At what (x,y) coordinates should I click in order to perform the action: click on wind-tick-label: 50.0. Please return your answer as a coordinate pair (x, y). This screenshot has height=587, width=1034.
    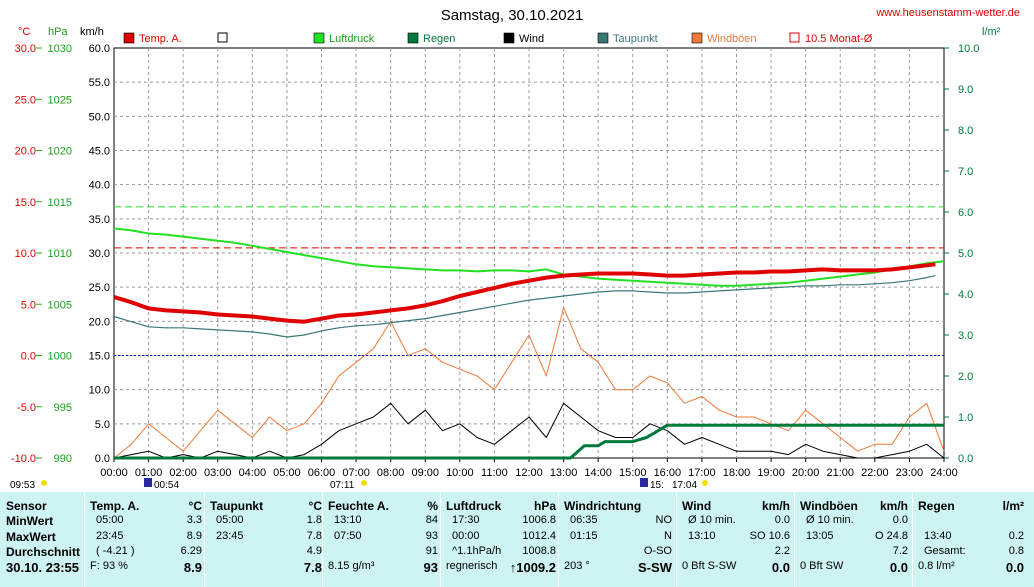
    Looking at the image, I should click on (99, 117).